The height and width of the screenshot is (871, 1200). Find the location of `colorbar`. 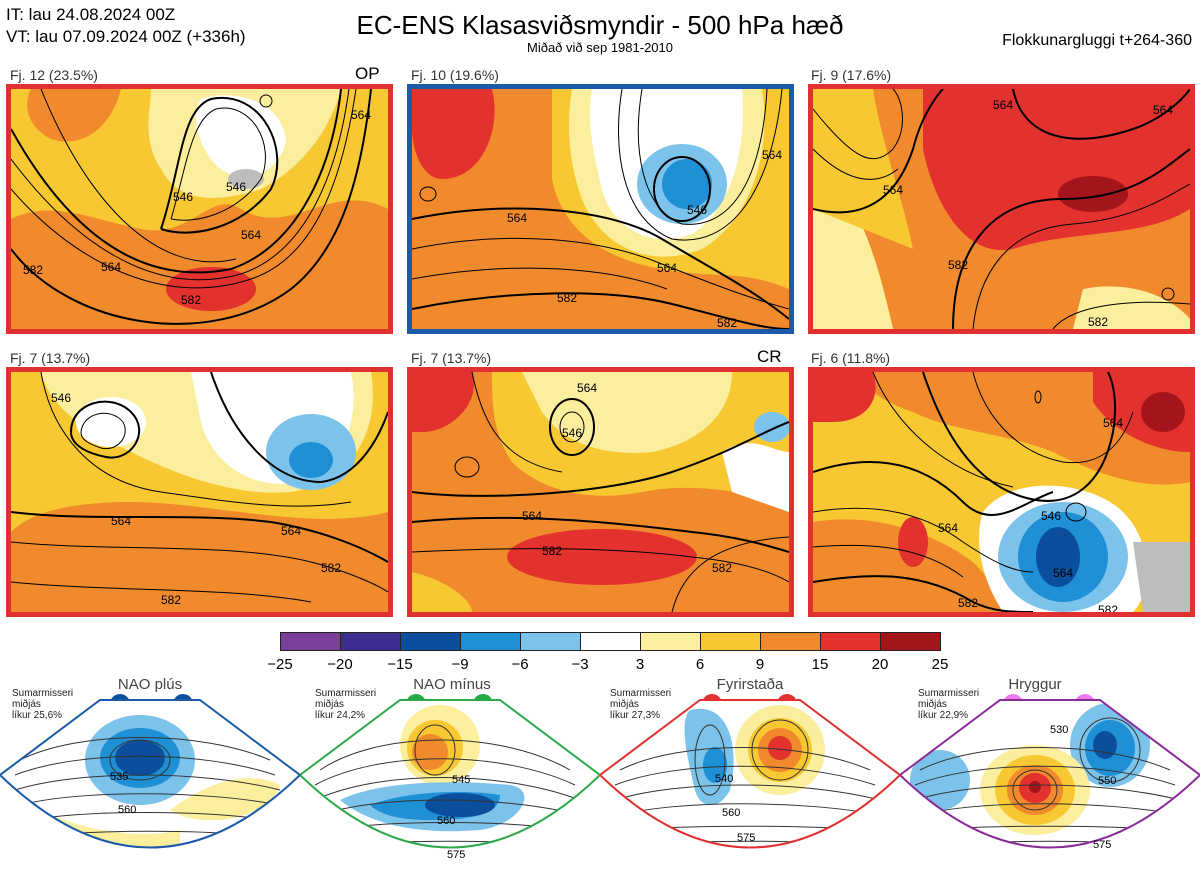

colorbar is located at coordinates (610, 641).